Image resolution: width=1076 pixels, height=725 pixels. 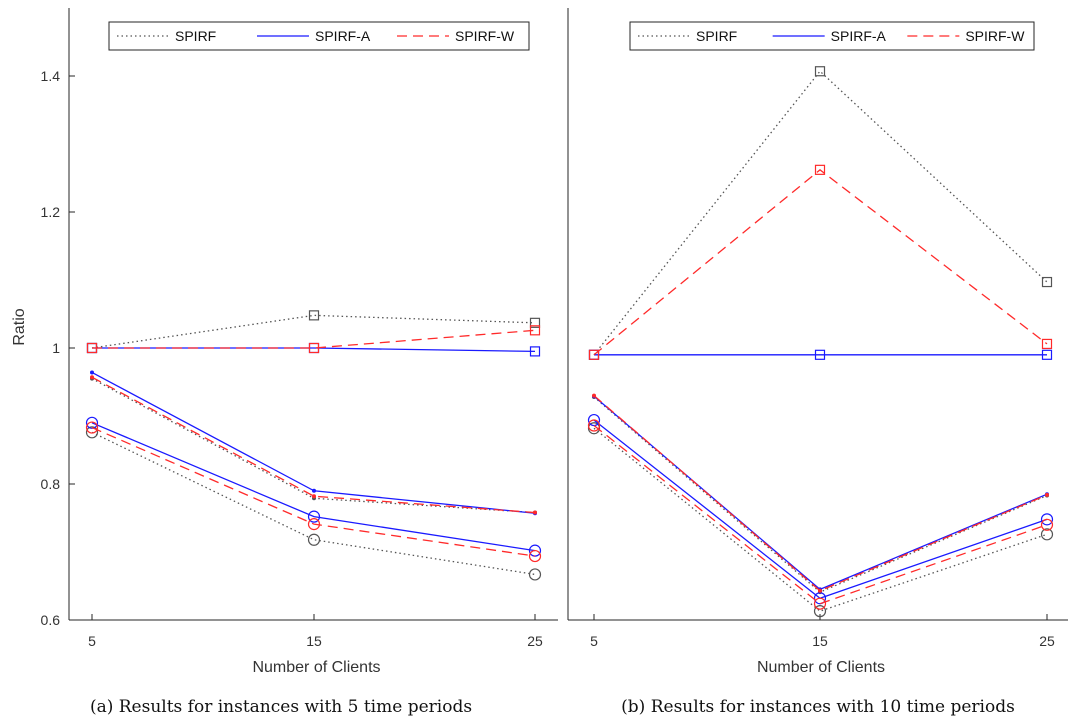 I want to click on y-tick-label: 1.4, so click(x=51, y=76).